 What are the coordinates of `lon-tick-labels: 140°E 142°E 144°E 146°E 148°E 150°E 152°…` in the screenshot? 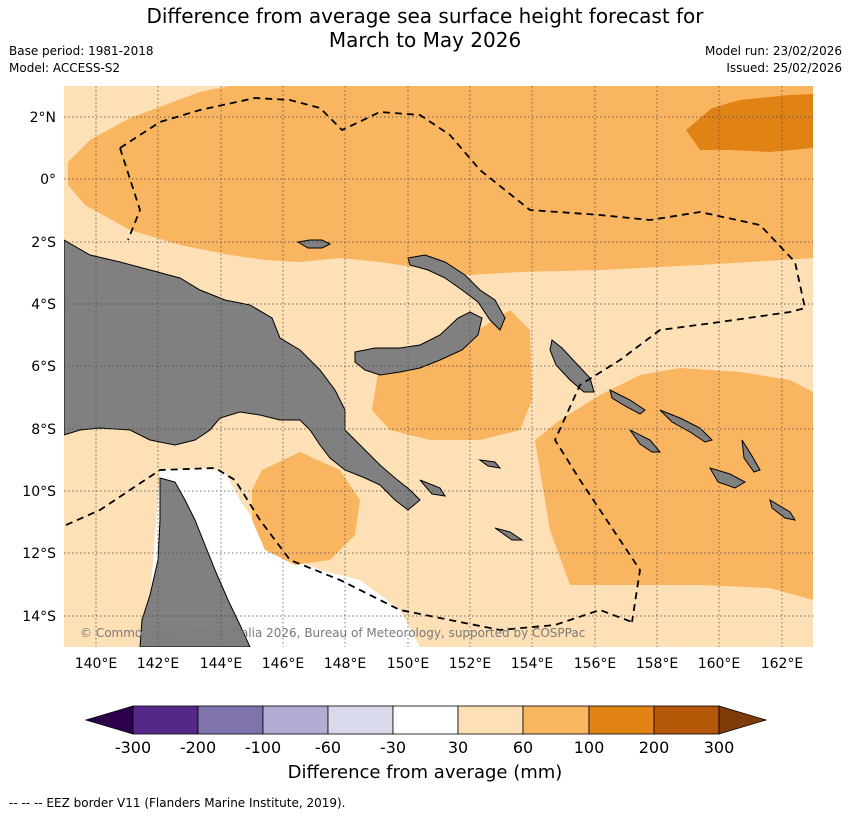 It's located at (439, 664).